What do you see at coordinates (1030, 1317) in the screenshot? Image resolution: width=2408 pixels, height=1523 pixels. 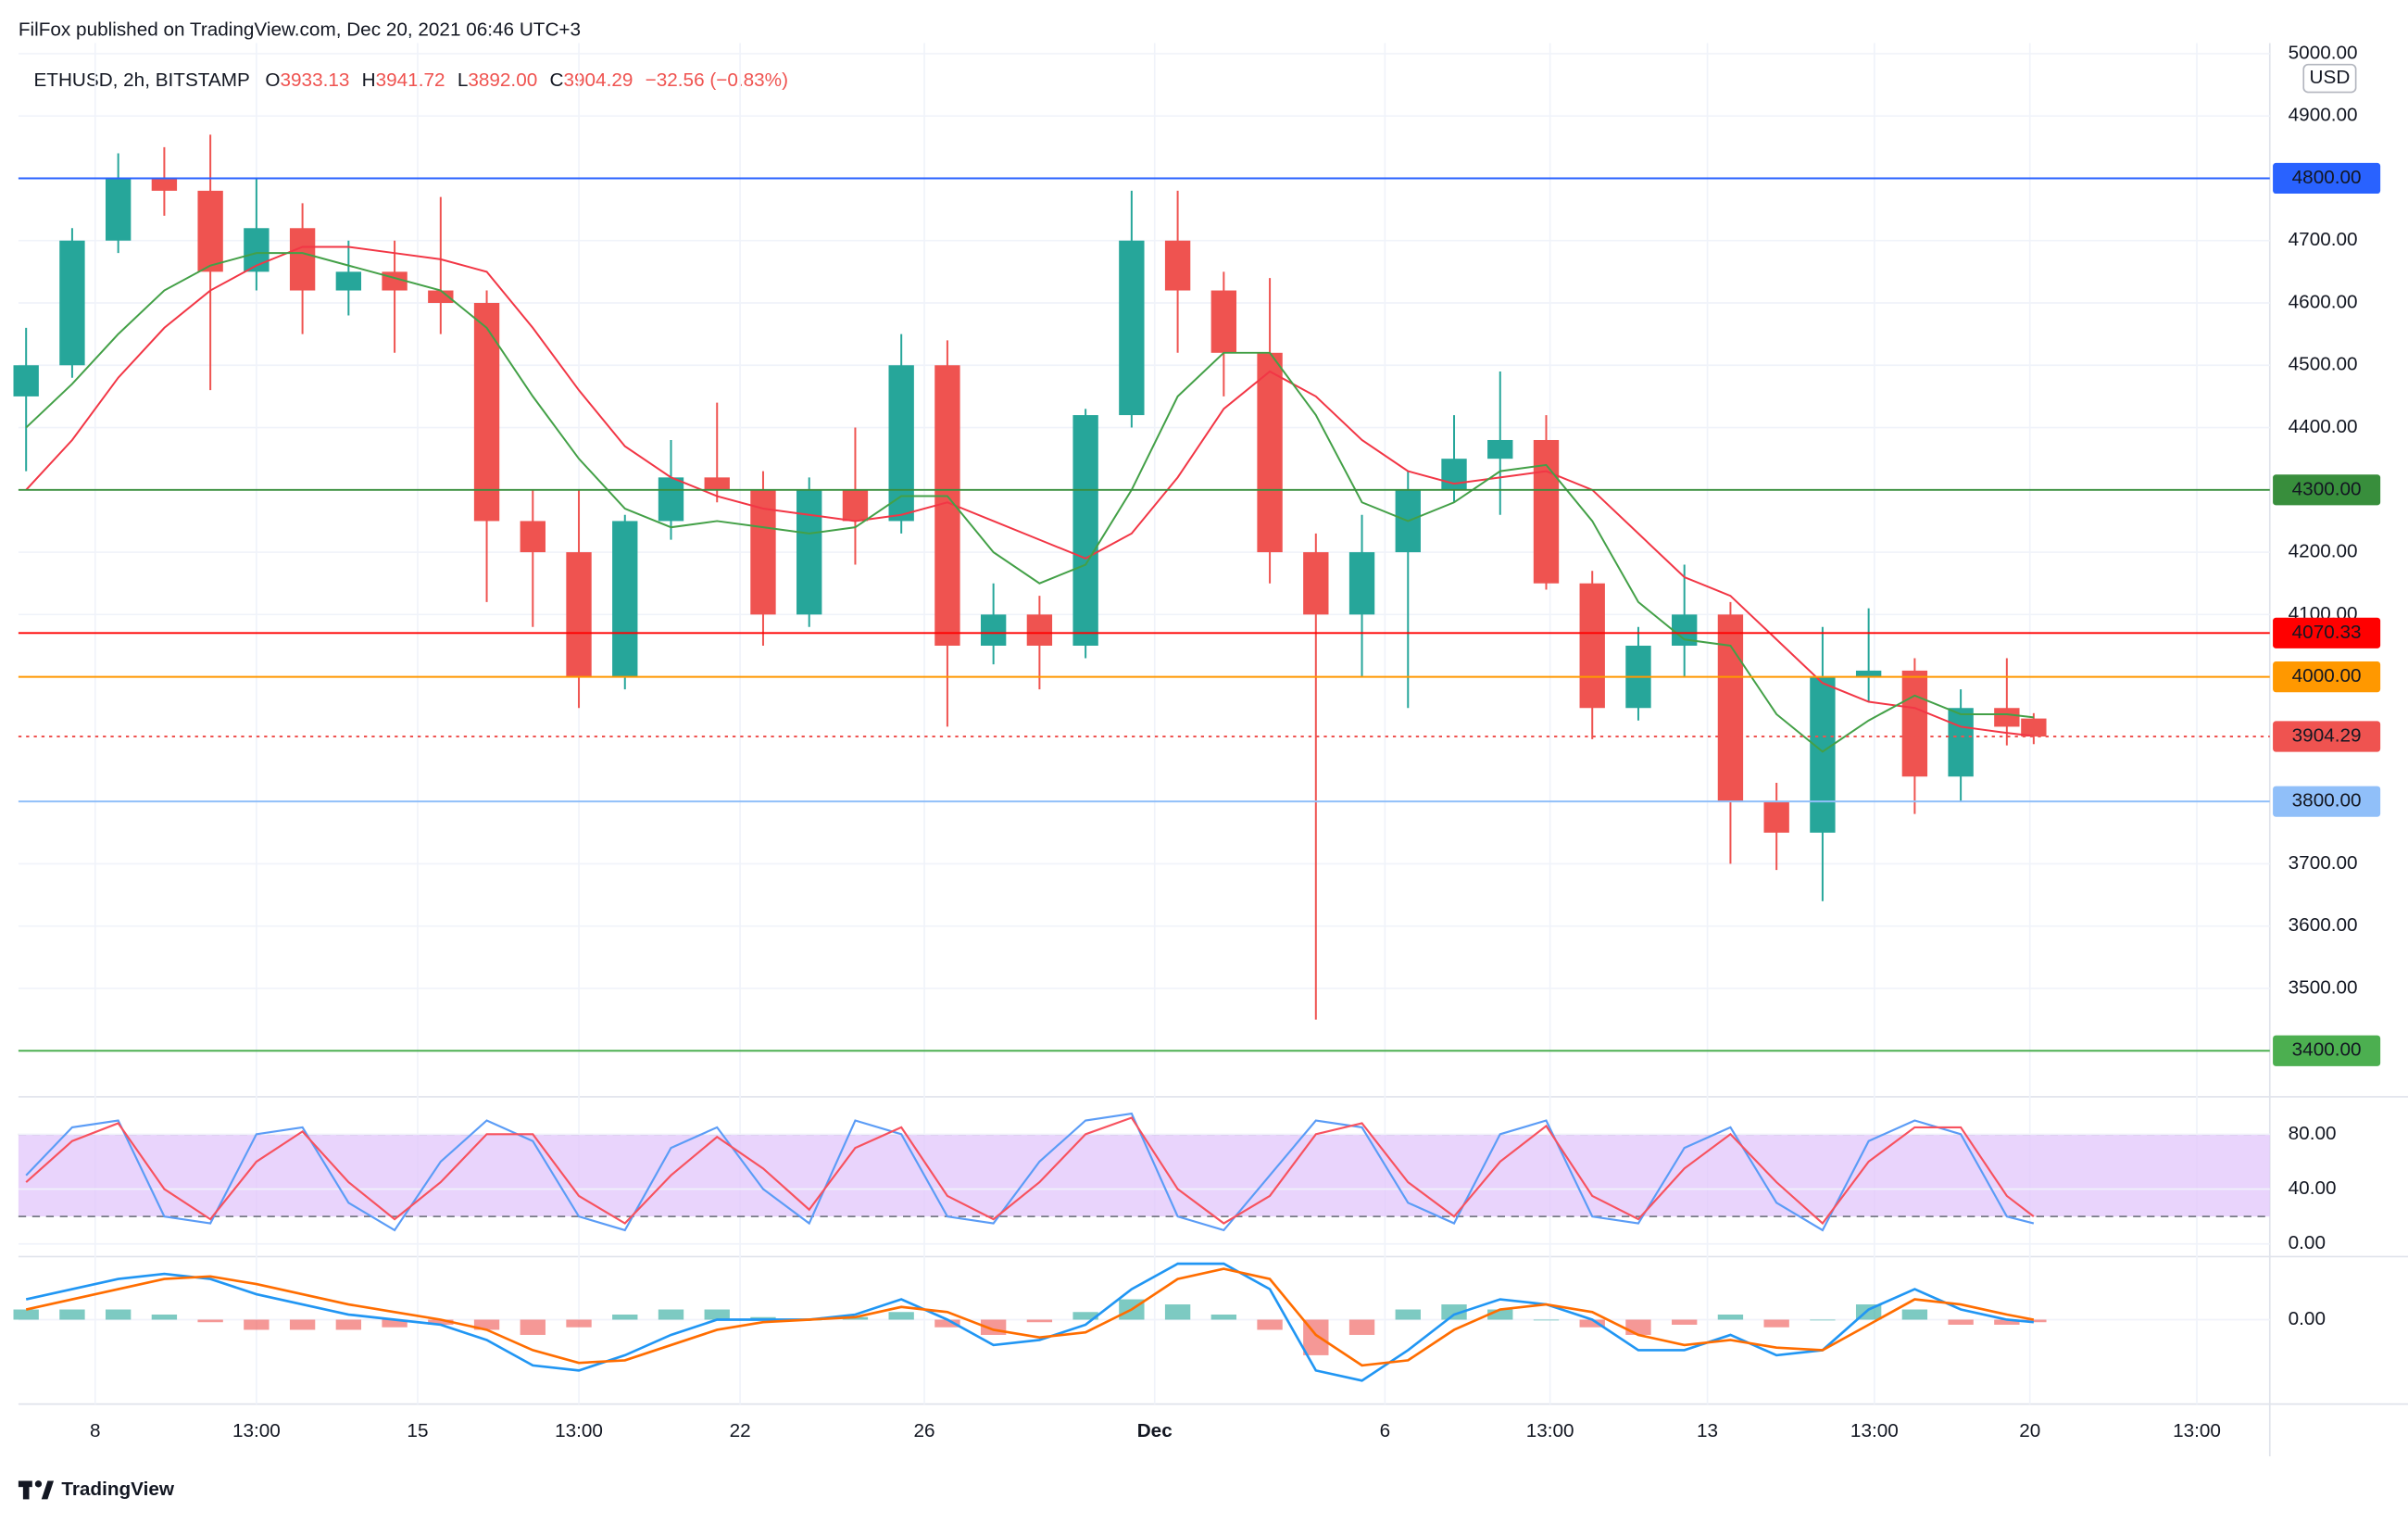 I see `indicator-line` at bounding box center [1030, 1317].